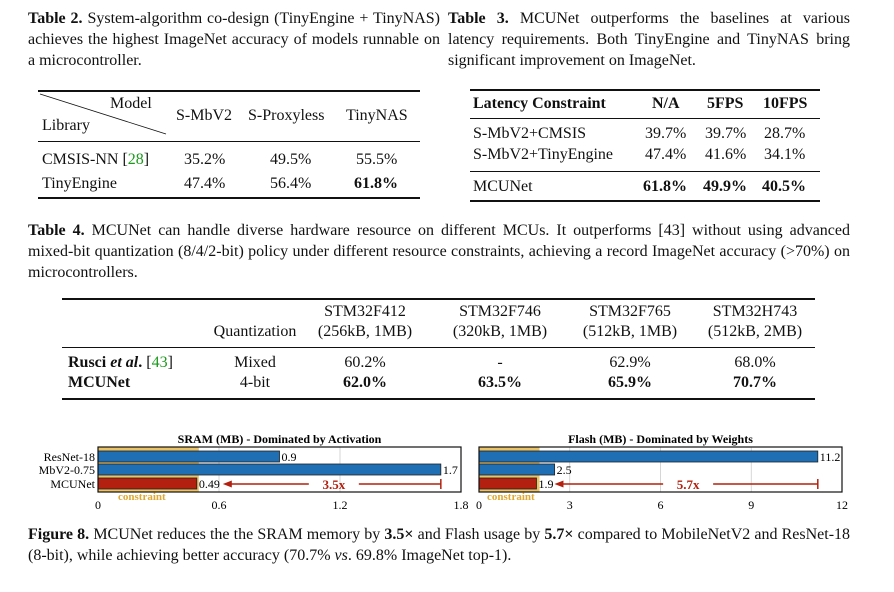 Image resolution: width=894 pixels, height=592 pixels. What do you see at coordinates (450, 470) in the screenshot?
I see `data-label: 1.7` at bounding box center [450, 470].